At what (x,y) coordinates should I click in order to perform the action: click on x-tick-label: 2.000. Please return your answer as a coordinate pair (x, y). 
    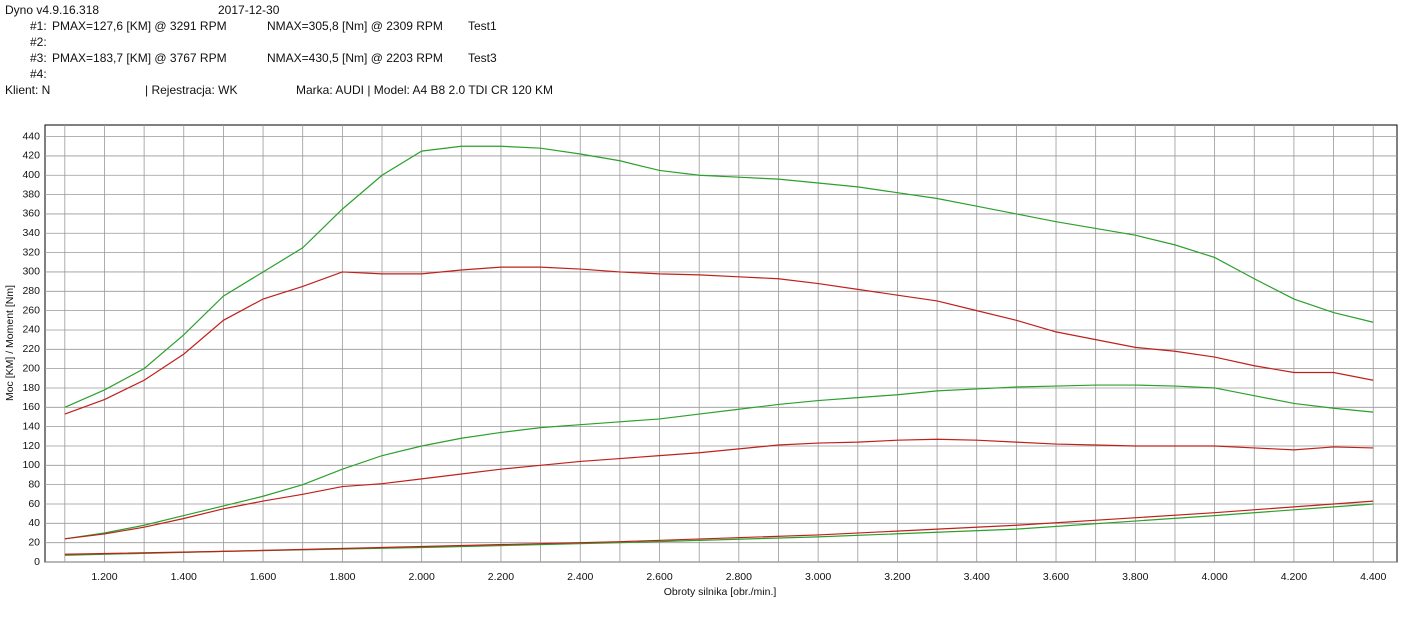
    Looking at the image, I should click on (422, 577).